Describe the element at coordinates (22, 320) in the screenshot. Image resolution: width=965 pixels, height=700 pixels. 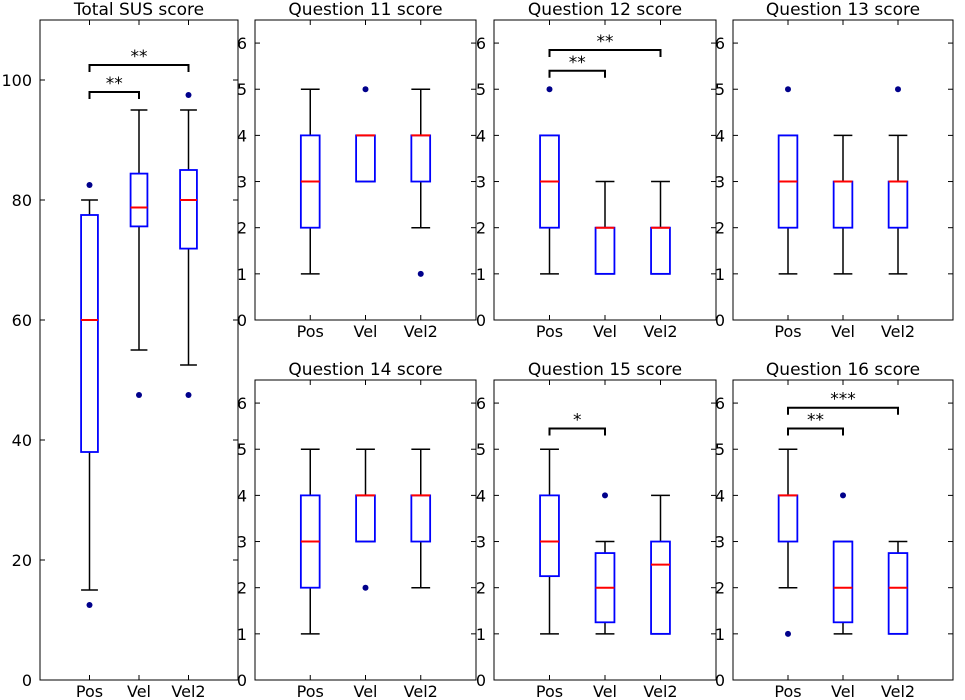
I see `y-tick-label: 60` at that location.